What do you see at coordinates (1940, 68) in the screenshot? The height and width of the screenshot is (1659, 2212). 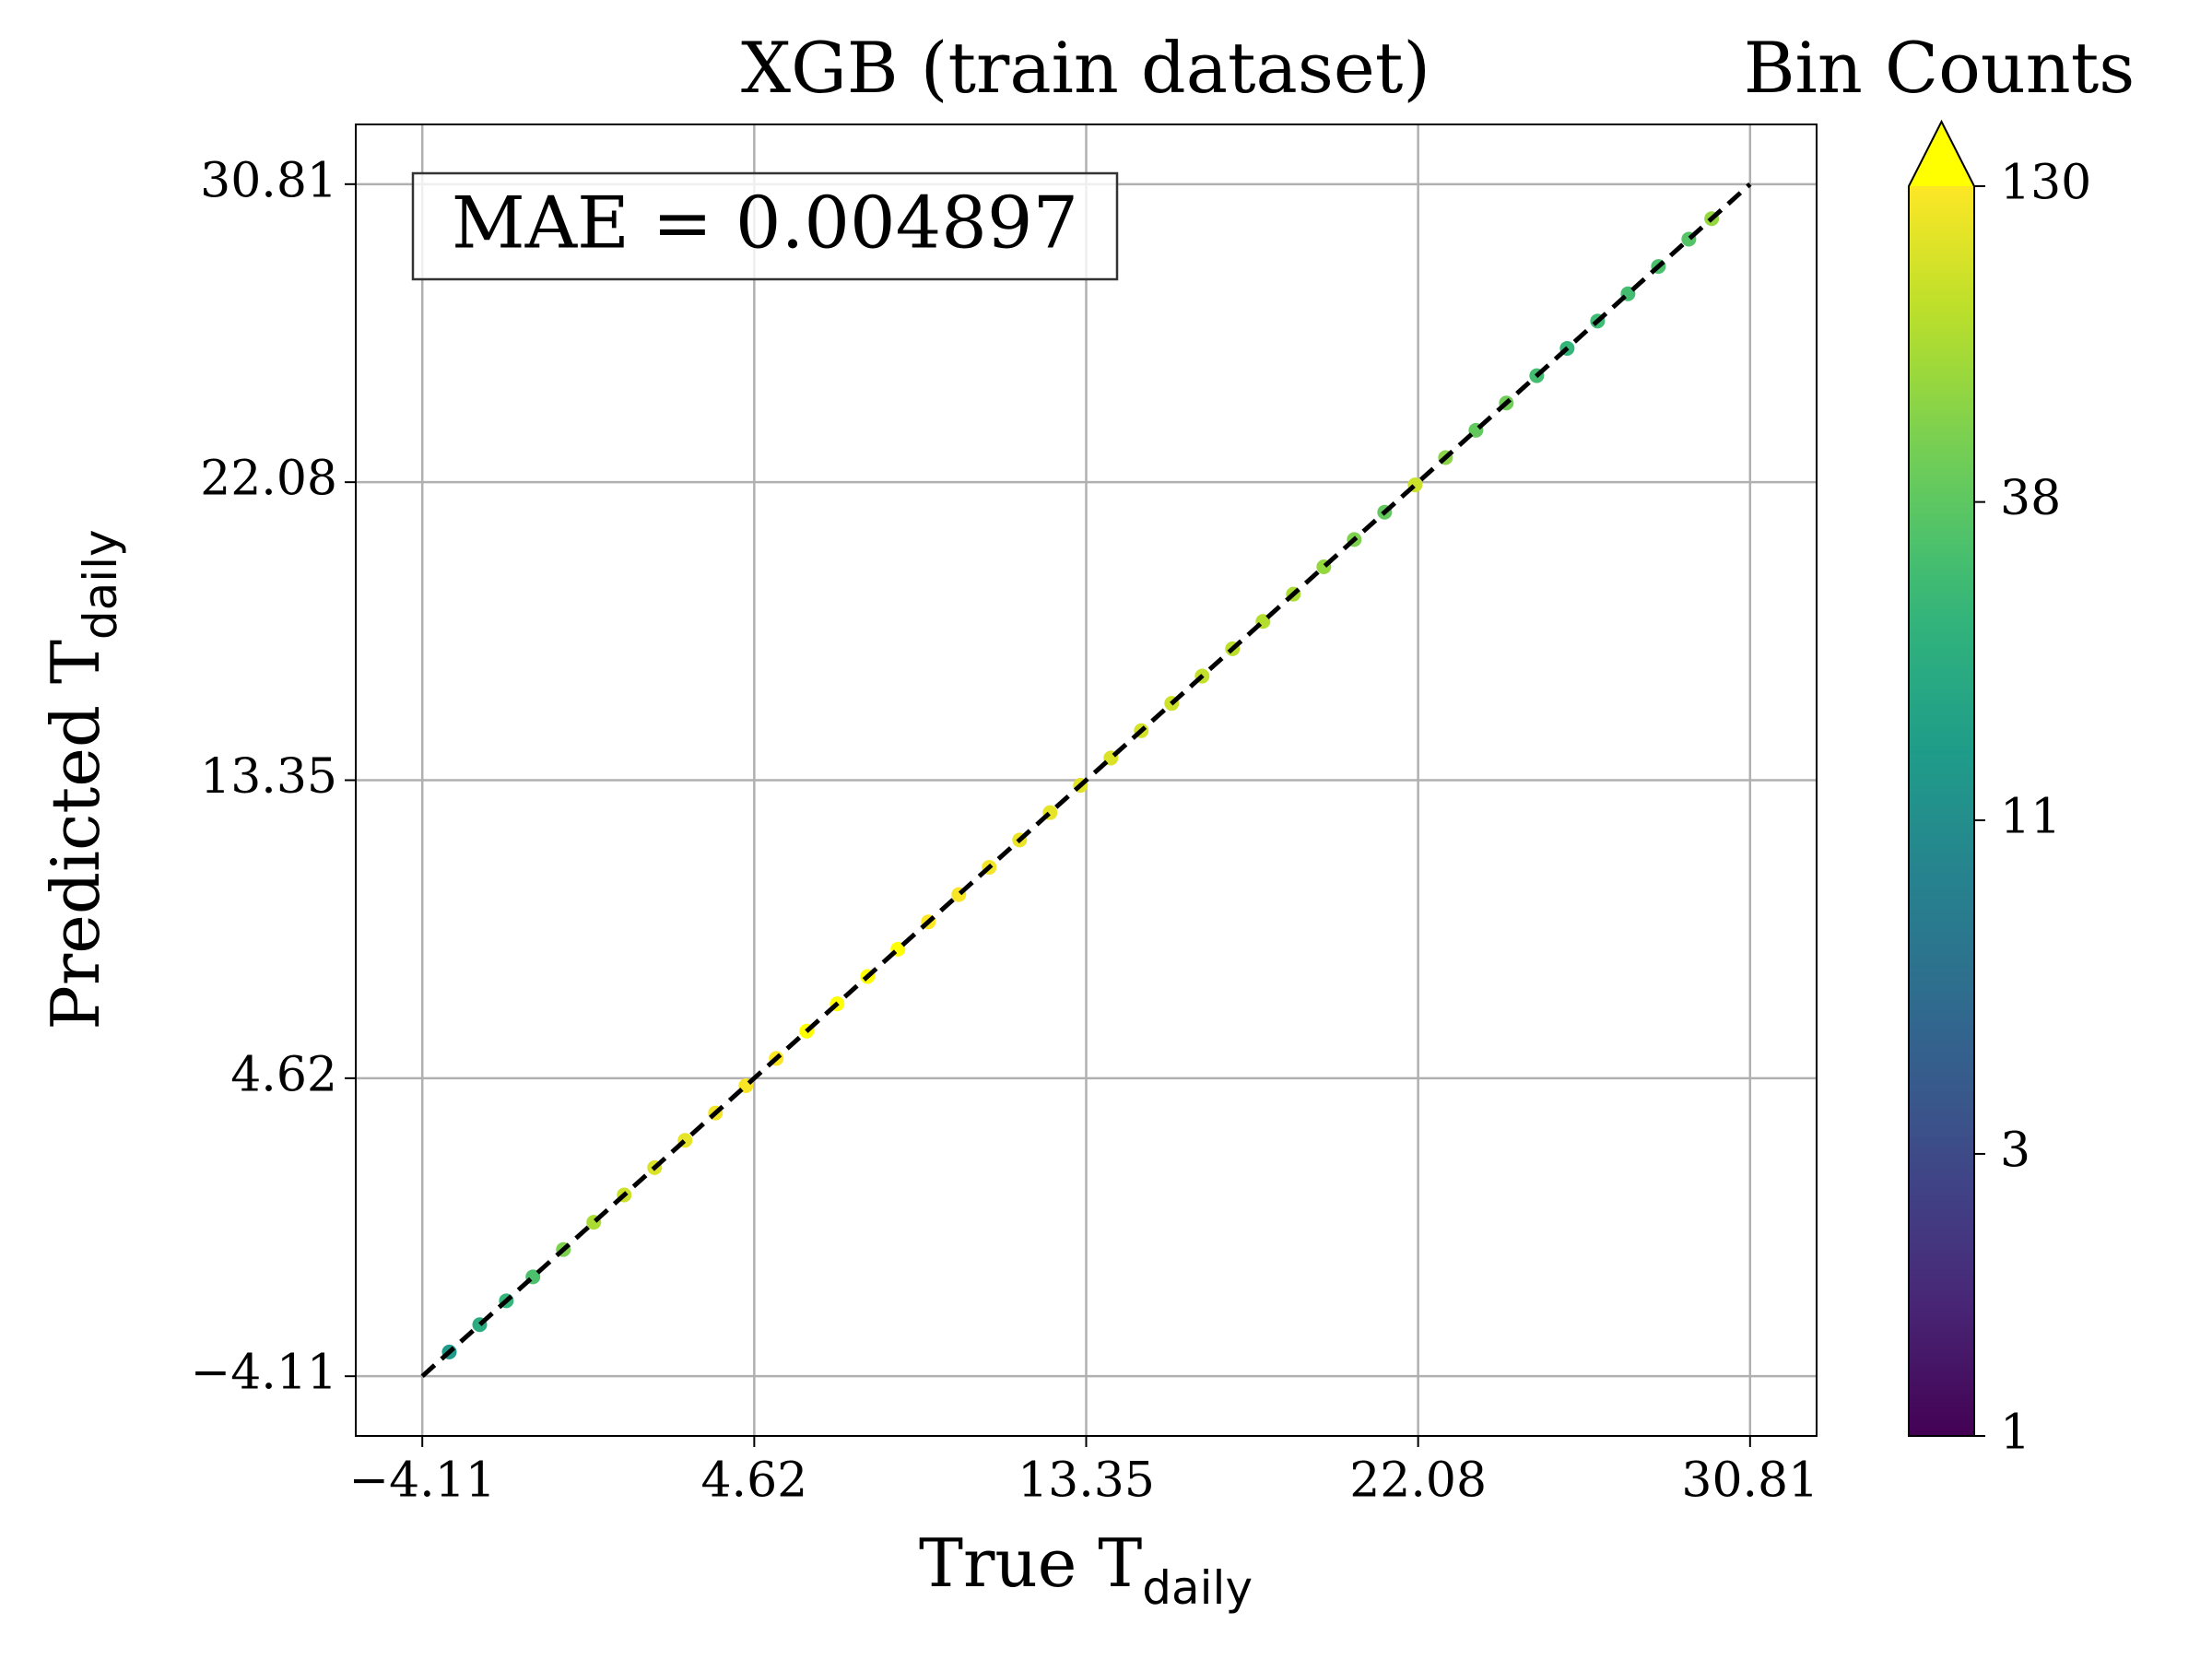 I see `colorbar-label: Bin Counts` at bounding box center [1940, 68].